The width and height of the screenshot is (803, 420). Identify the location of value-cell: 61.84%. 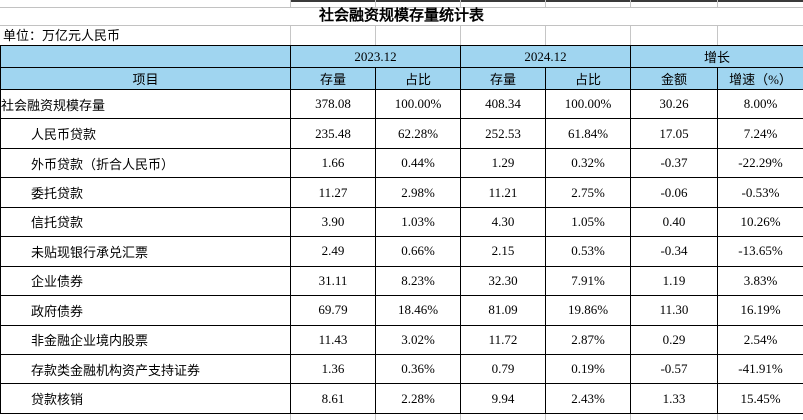
(588, 133).